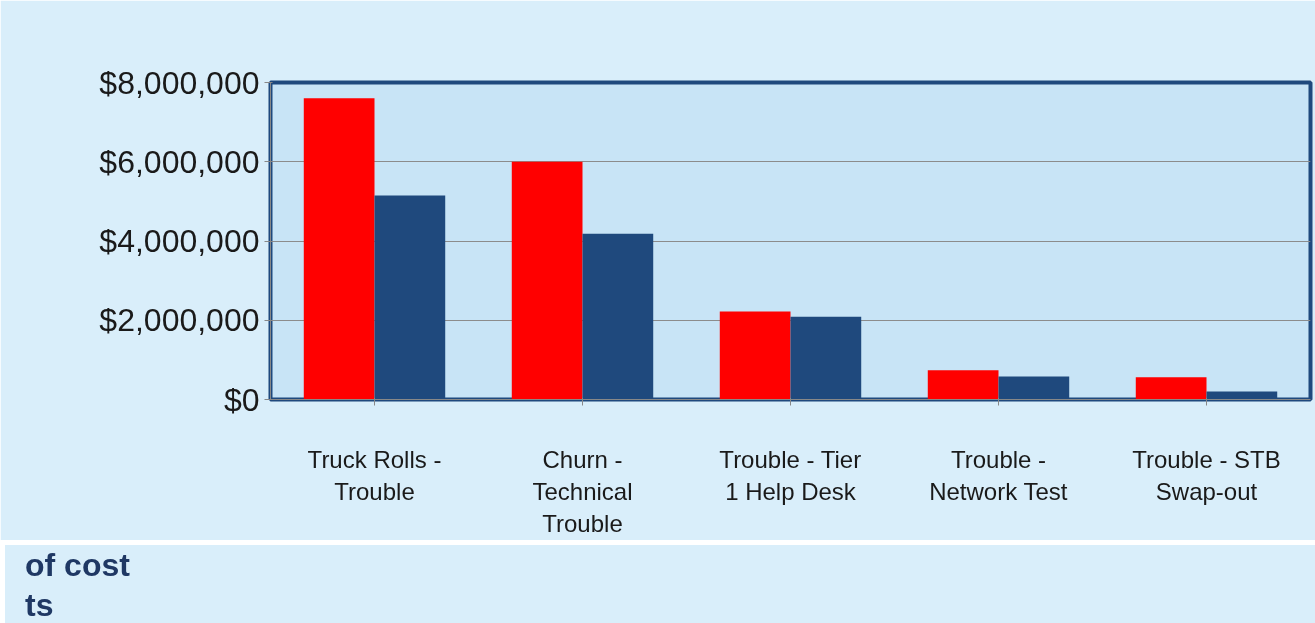 The width and height of the screenshot is (1315, 623). I want to click on y-tick-label: $6,000,000, so click(179, 161).